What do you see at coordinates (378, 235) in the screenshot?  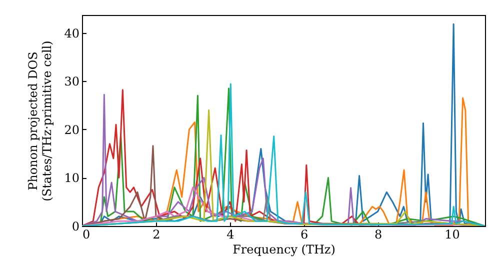 I see `x-tick-label: 8` at bounding box center [378, 235].